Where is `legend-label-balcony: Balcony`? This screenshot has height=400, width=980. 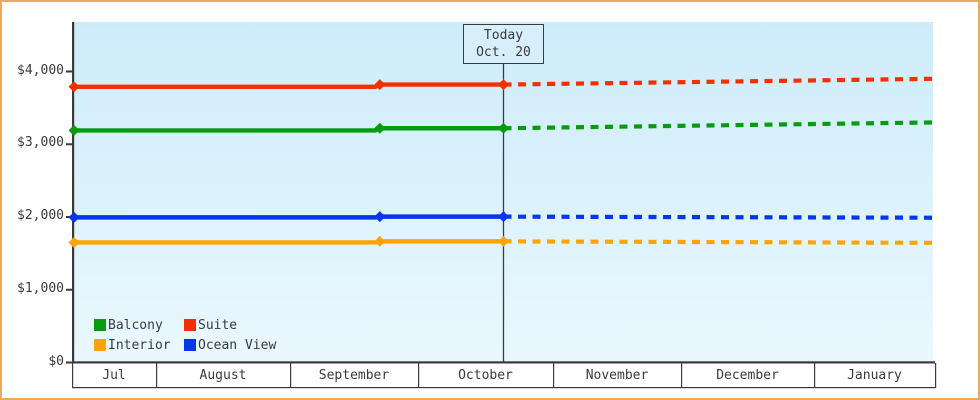 legend-label-balcony: Balcony is located at coordinates (135, 325).